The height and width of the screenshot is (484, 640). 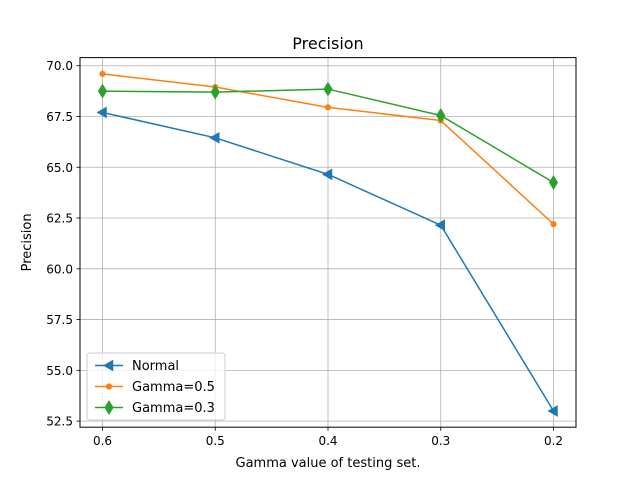 I want to click on chart-title: Precision, so click(x=327, y=43).